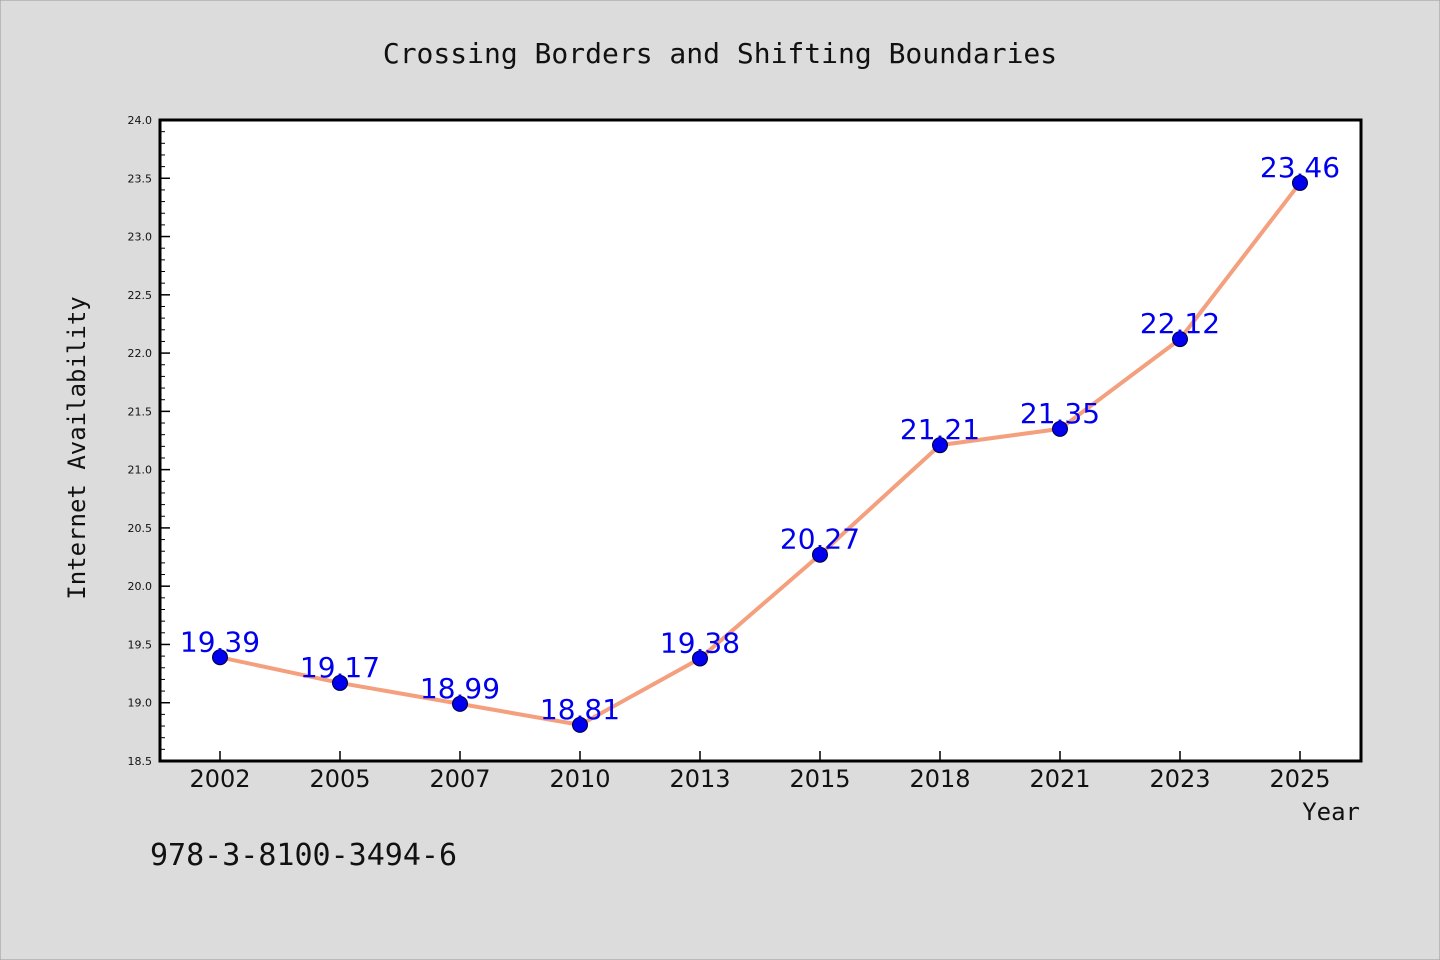  Describe the element at coordinates (1331, 812) in the screenshot. I see `x-axis-label: Year` at that location.